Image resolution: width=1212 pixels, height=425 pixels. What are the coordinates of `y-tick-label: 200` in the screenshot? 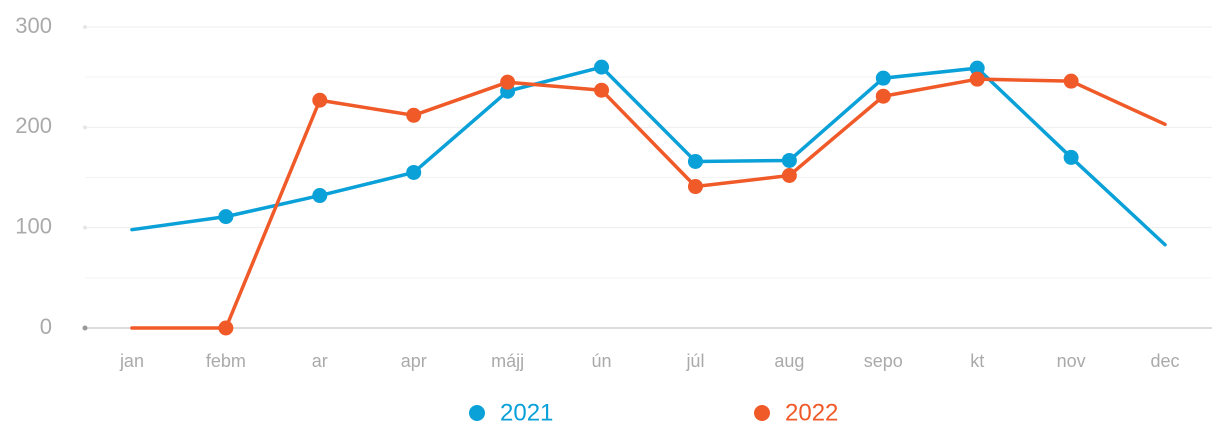 It's located at (33, 125).